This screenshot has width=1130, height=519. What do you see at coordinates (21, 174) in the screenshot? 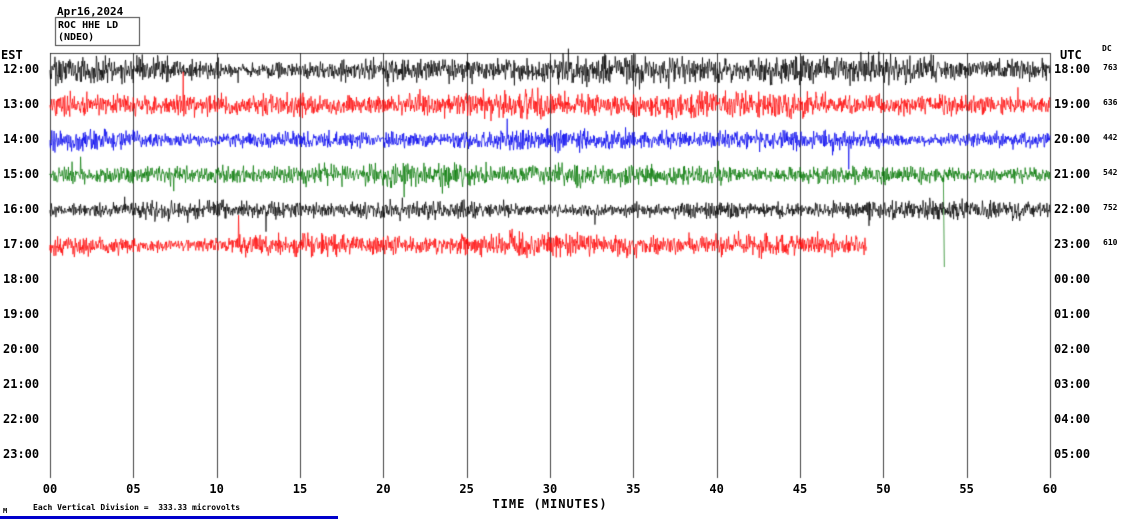
I see `est-time-label: 15:00` at bounding box center [21, 174].